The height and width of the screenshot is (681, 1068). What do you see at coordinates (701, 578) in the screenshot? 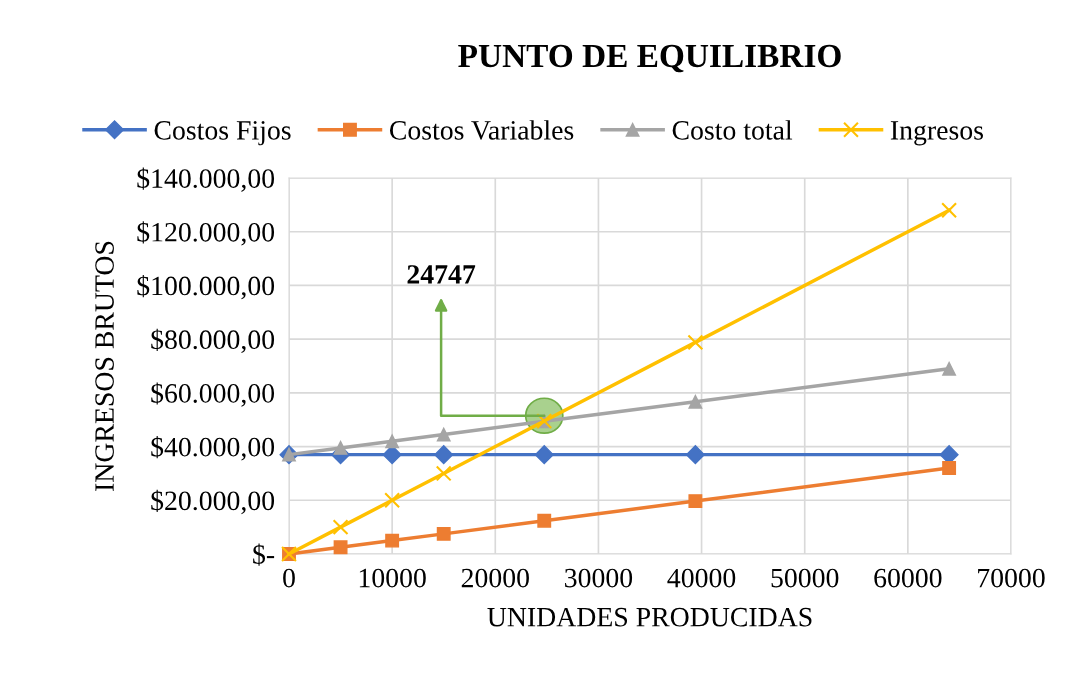
I see `x-tick-label: 40000` at bounding box center [701, 578].